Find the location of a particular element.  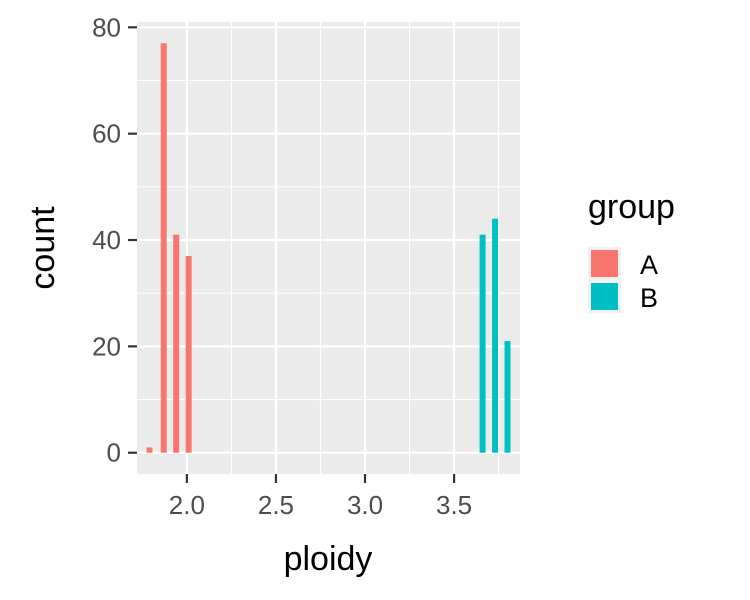

legend-label-b: B is located at coordinates (649, 298).